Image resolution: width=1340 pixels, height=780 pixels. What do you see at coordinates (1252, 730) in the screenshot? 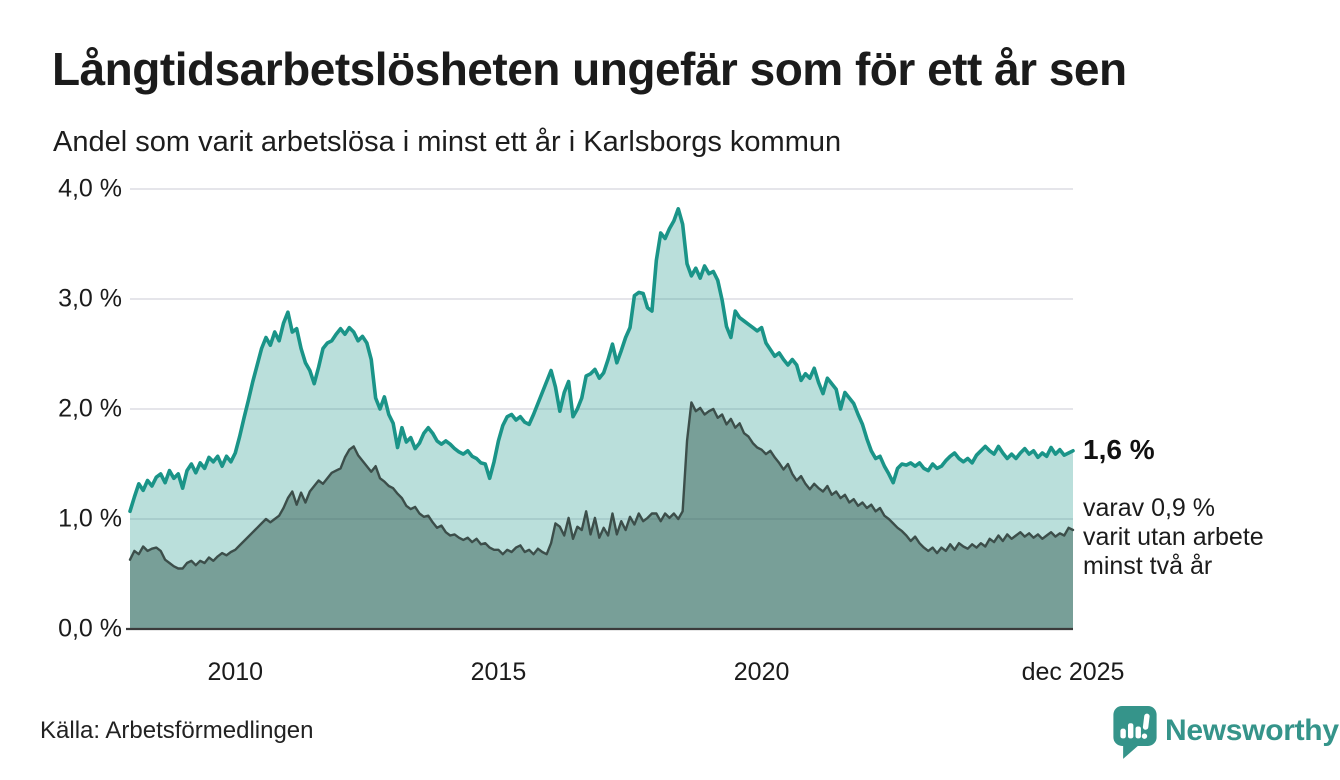
I see `newsworthy-wordmark: Newsworthy` at bounding box center [1252, 730].